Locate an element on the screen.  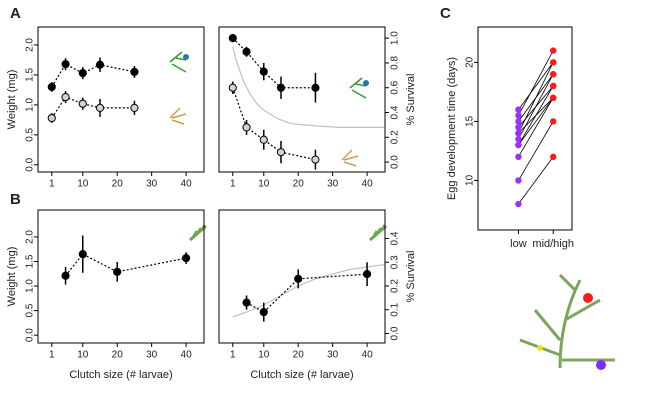
y-tick-label: 10 is located at coordinates (470, 180).